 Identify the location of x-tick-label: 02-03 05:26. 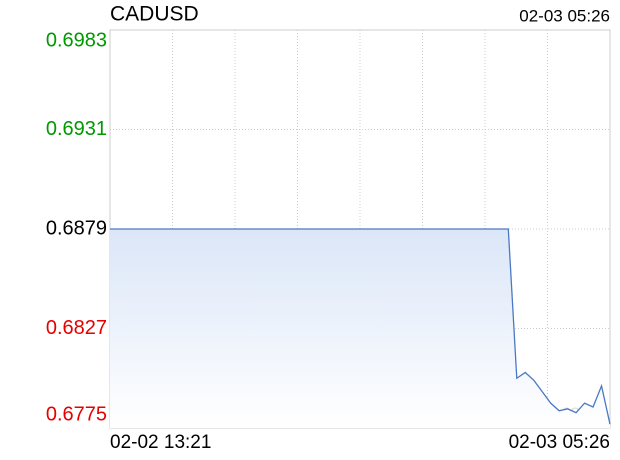
(559, 442).